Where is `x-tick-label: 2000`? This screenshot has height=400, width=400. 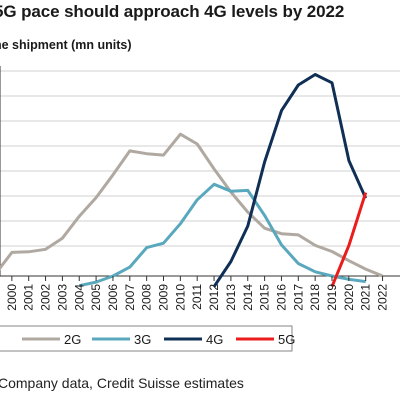 x-tick-label: 2000 is located at coordinates (12, 297).